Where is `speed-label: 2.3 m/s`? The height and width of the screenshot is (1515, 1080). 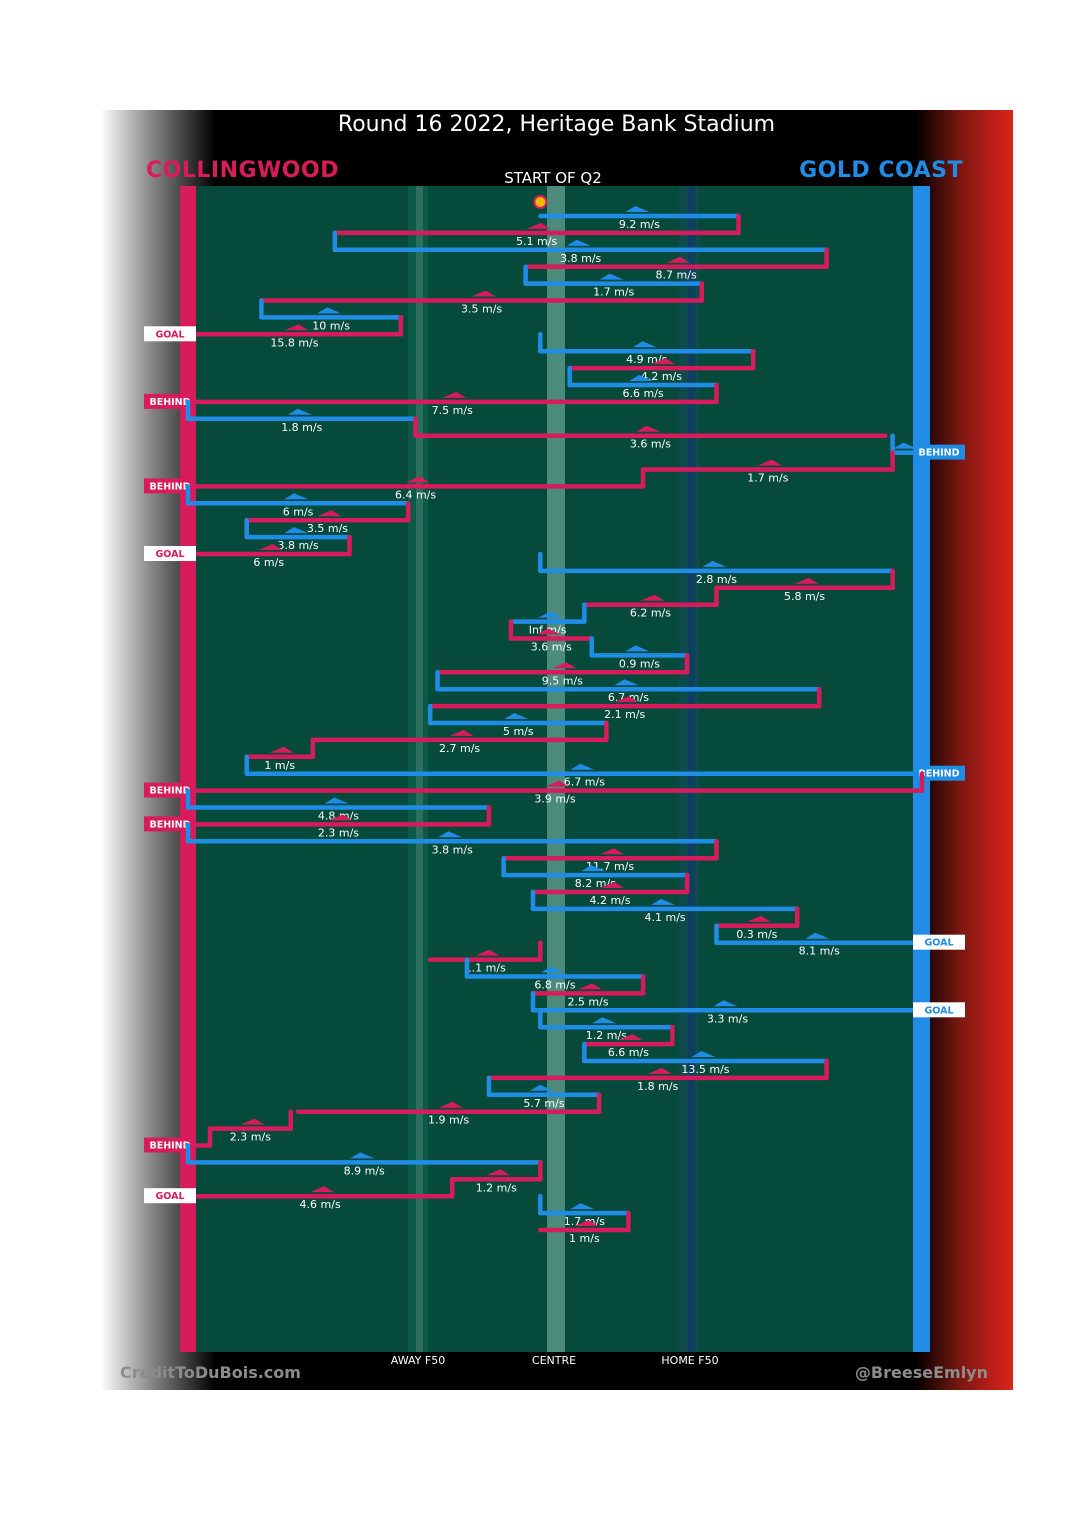 speed-label: 2.3 m/s is located at coordinates (250, 1137).